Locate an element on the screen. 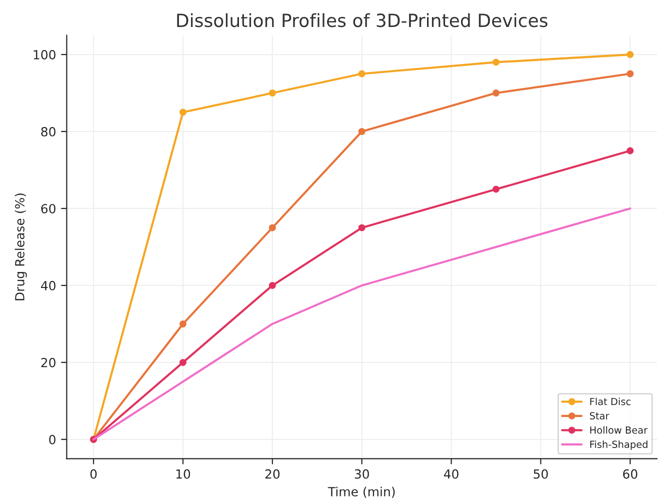 The height and width of the screenshot is (504, 667). y-tick-label: 20 is located at coordinates (48, 363).